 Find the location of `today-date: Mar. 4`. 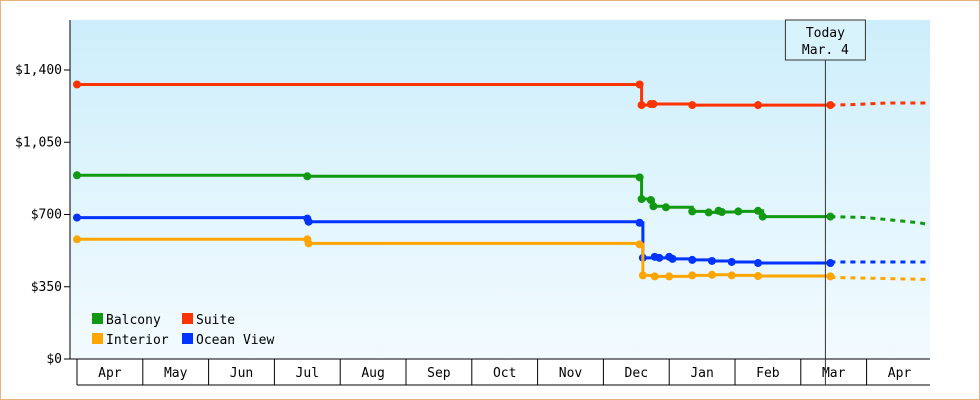

today-date: Mar. 4 is located at coordinates (825, 50).